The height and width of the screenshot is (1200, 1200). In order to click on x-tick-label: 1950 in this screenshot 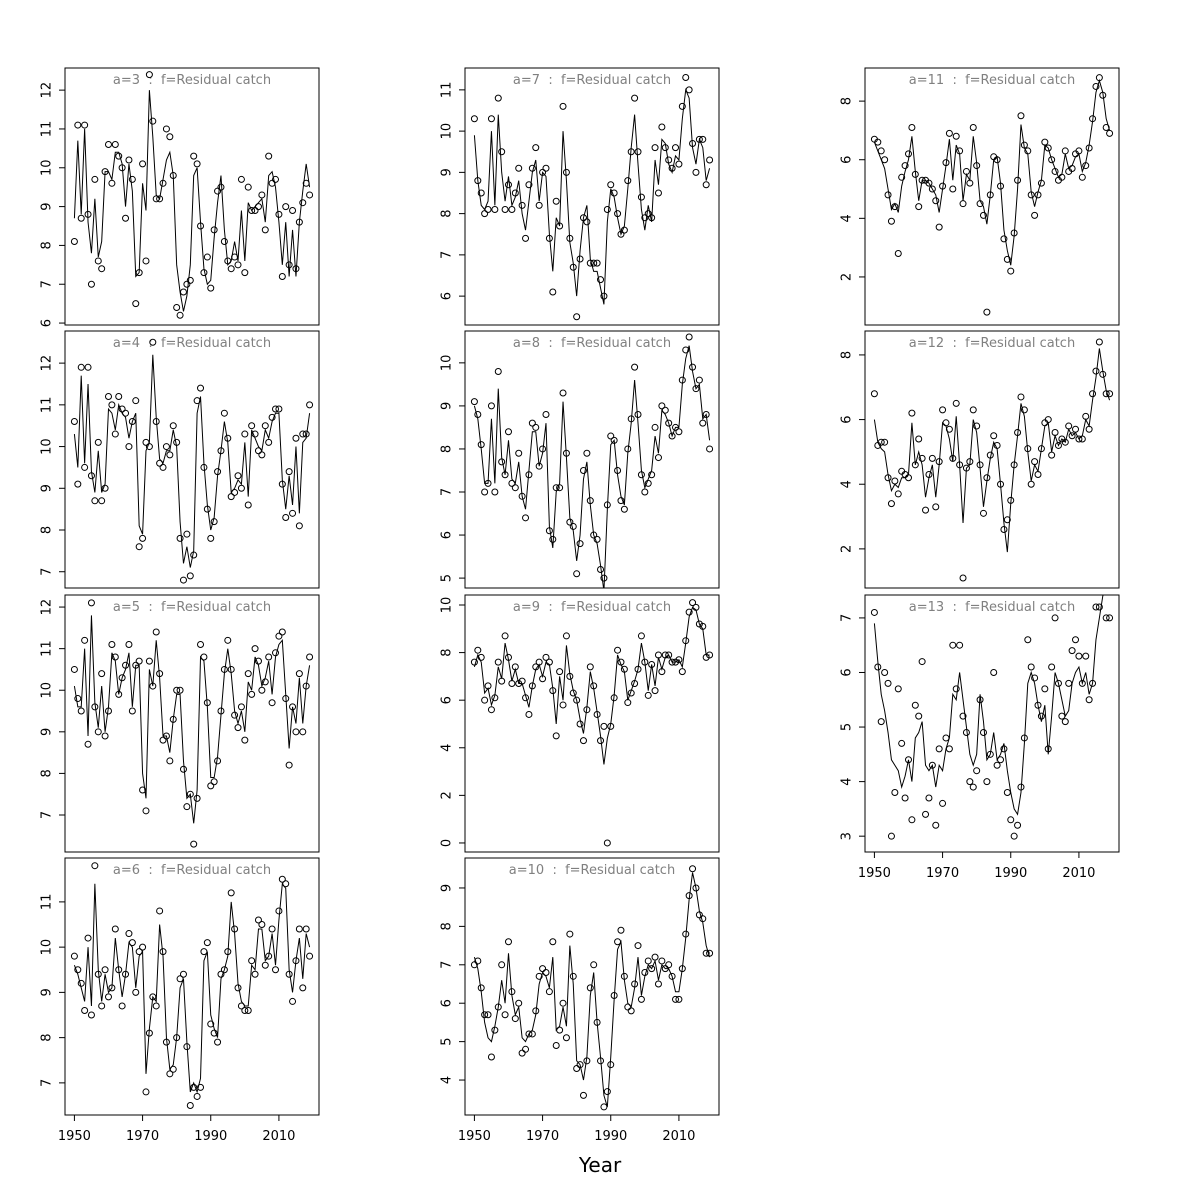, I will do `click(474, 1136)`.